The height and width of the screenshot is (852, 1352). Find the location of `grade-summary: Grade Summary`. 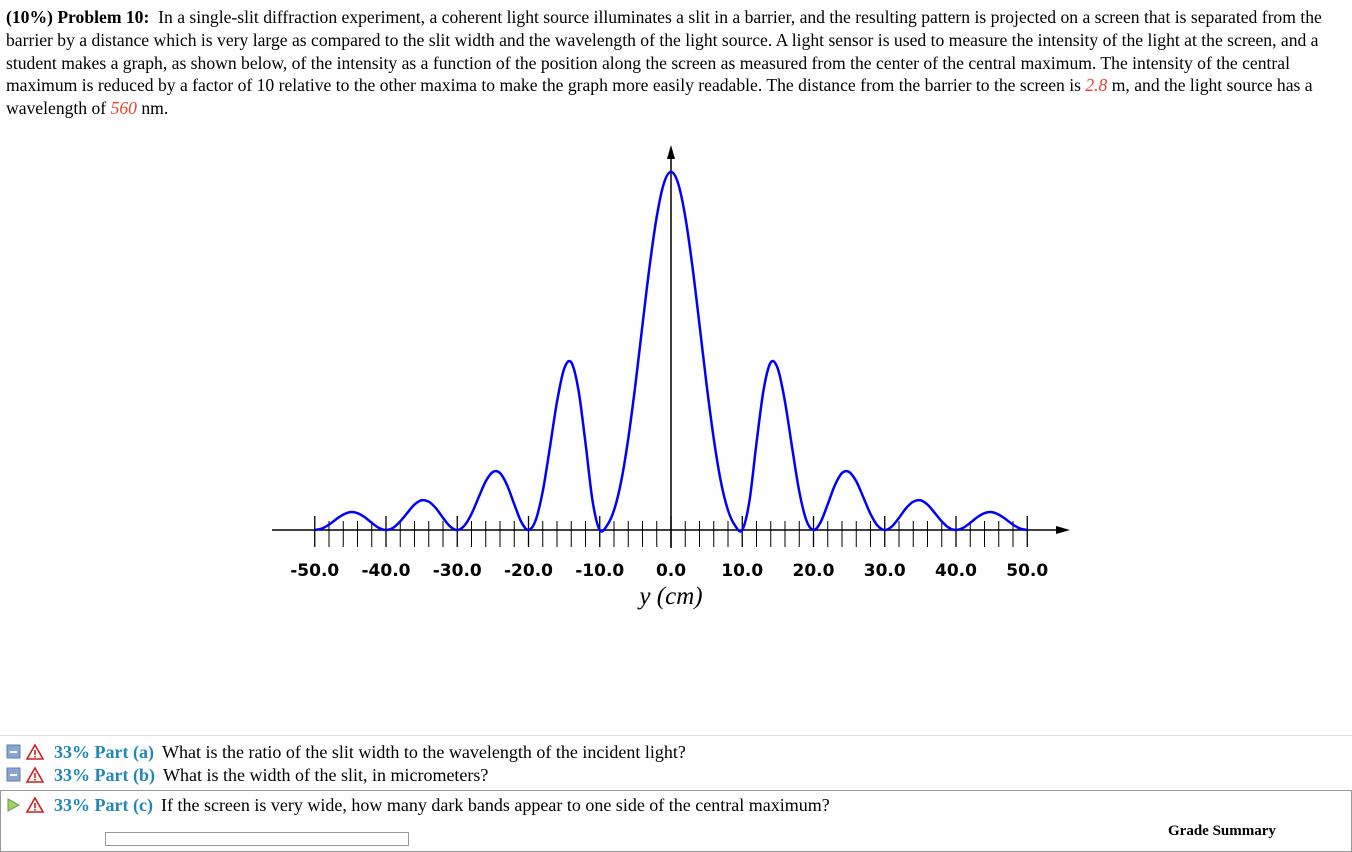

grade-summary: Grade Summary is located at coordinates (1222, 831).